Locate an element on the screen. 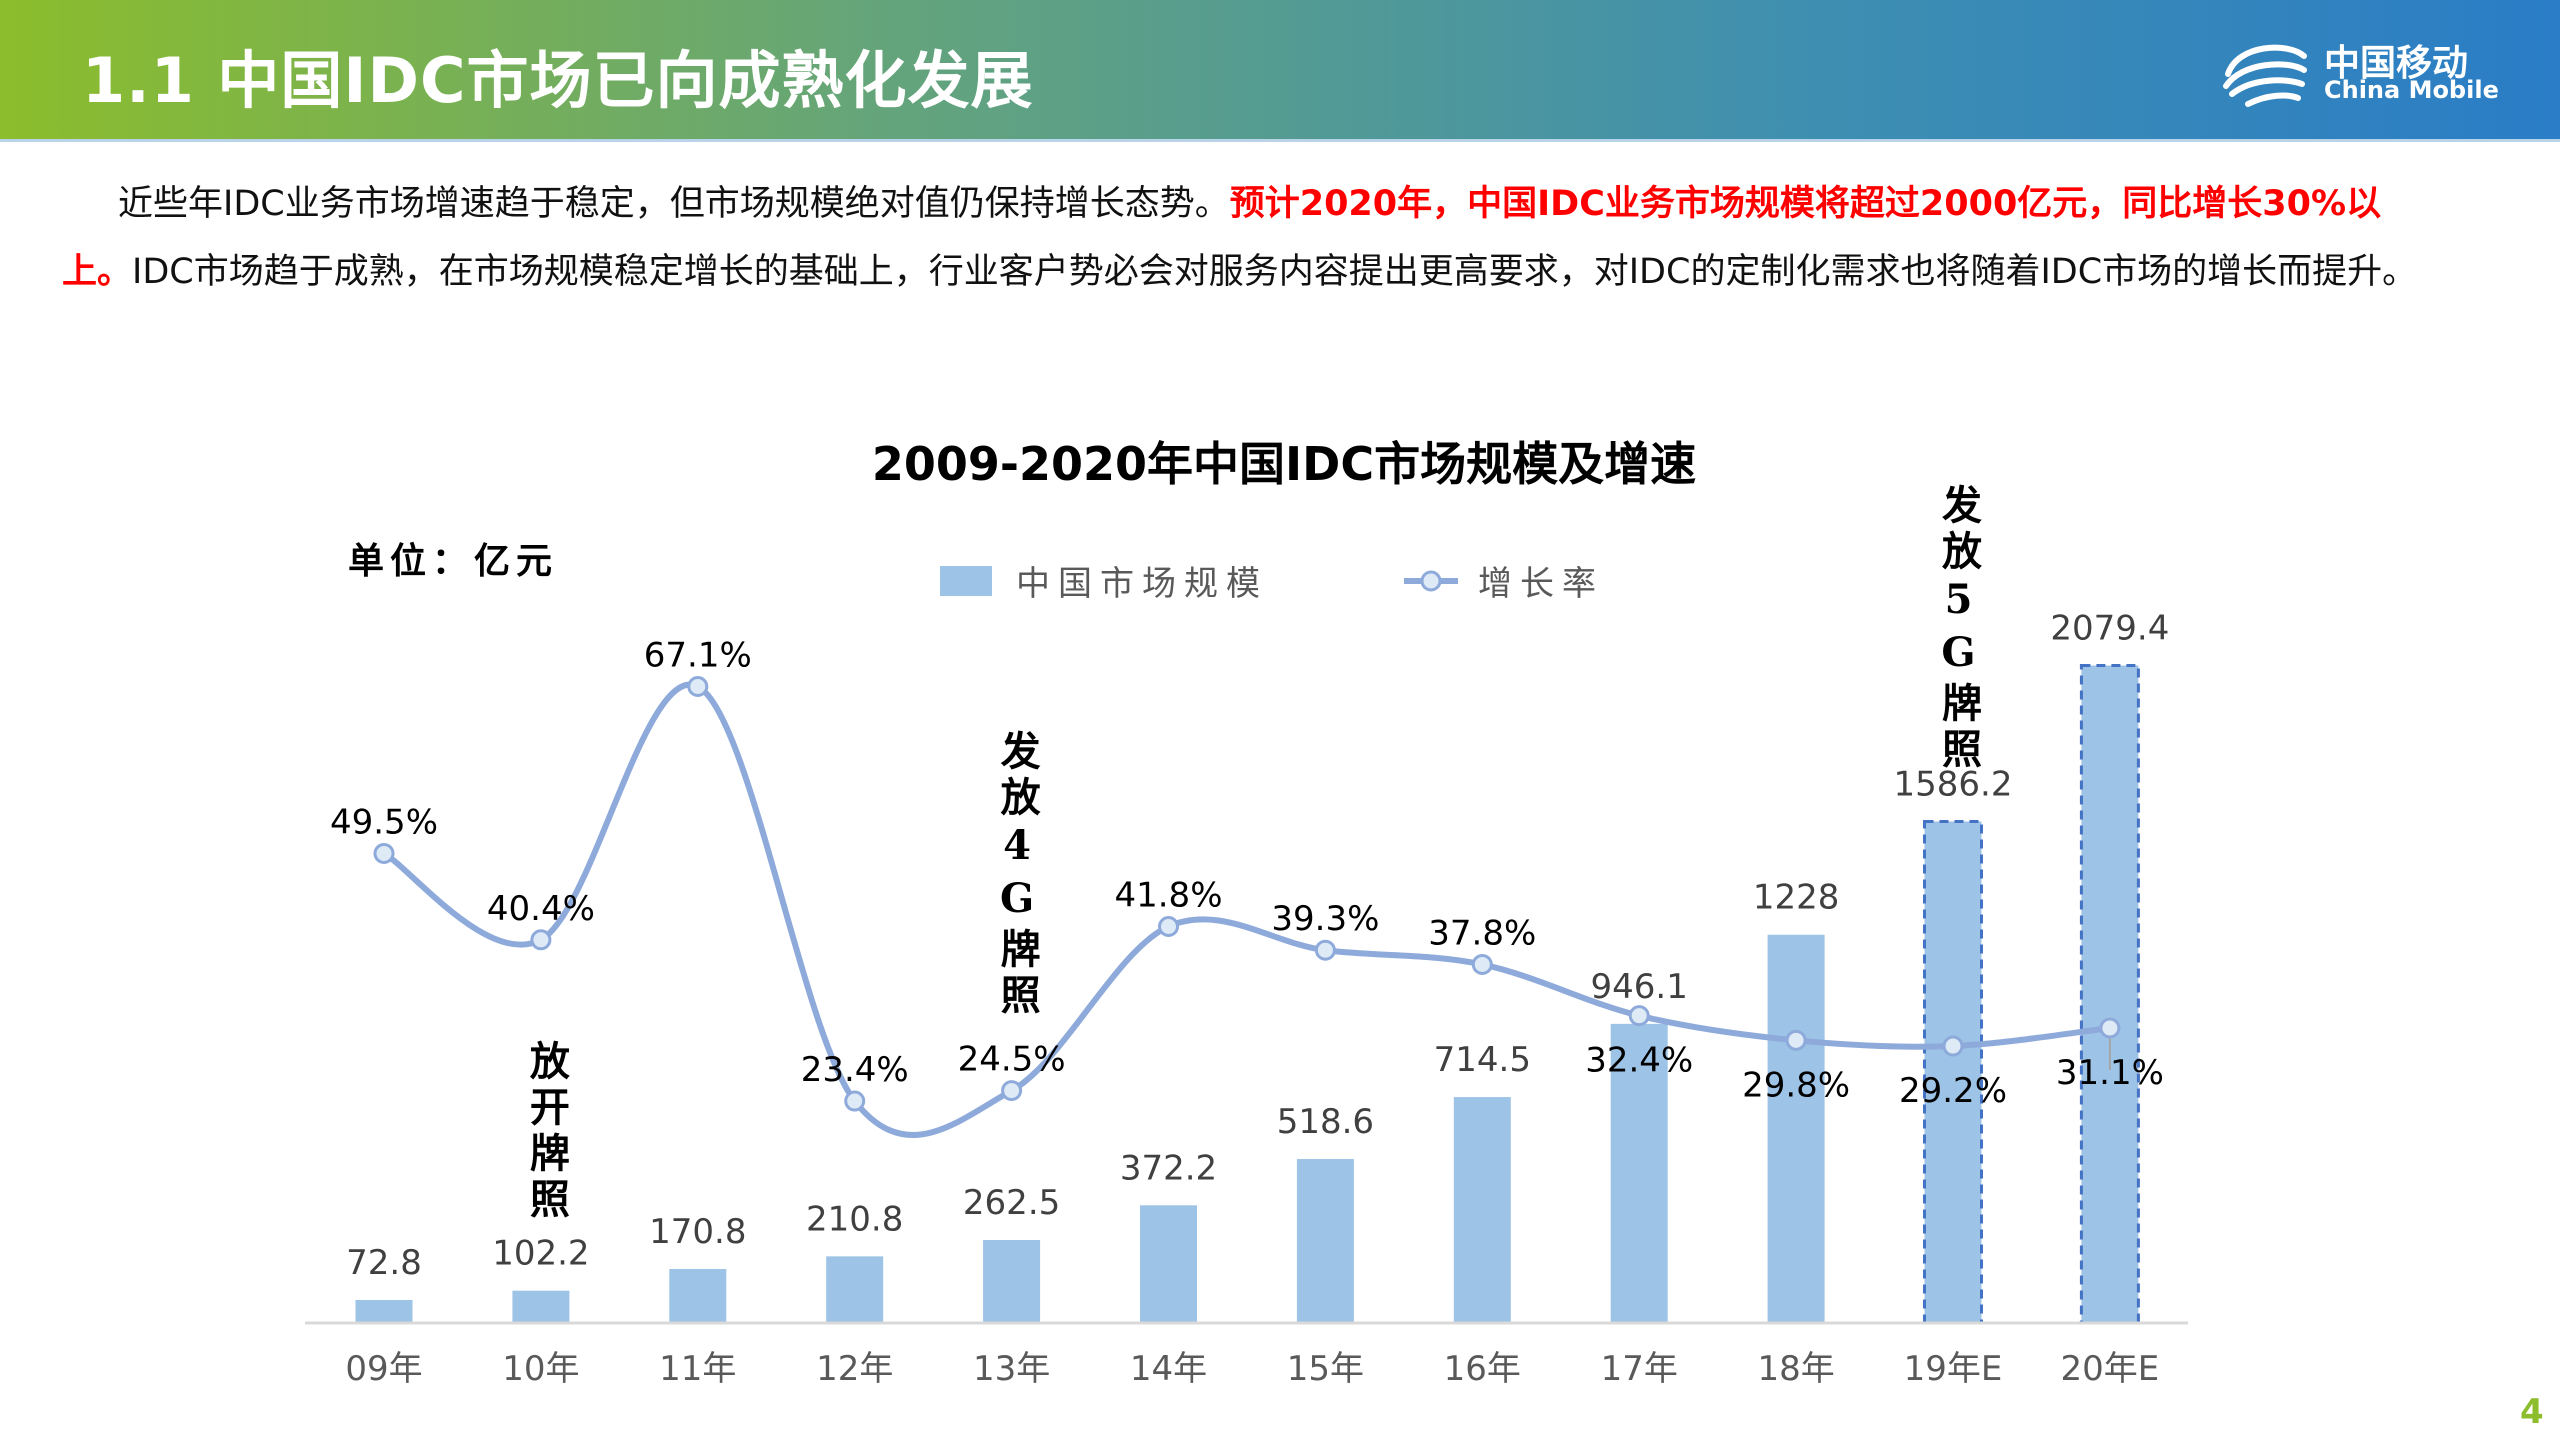  bar-value-label: 1228 is located at coordinates (1796, 898).